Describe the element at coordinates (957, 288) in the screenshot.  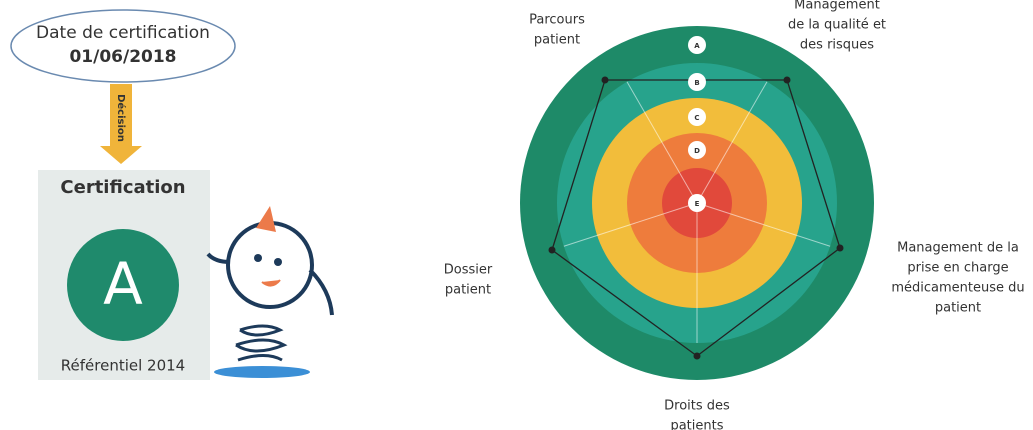
I see `axis-label: médicamenteuse du` at that location.